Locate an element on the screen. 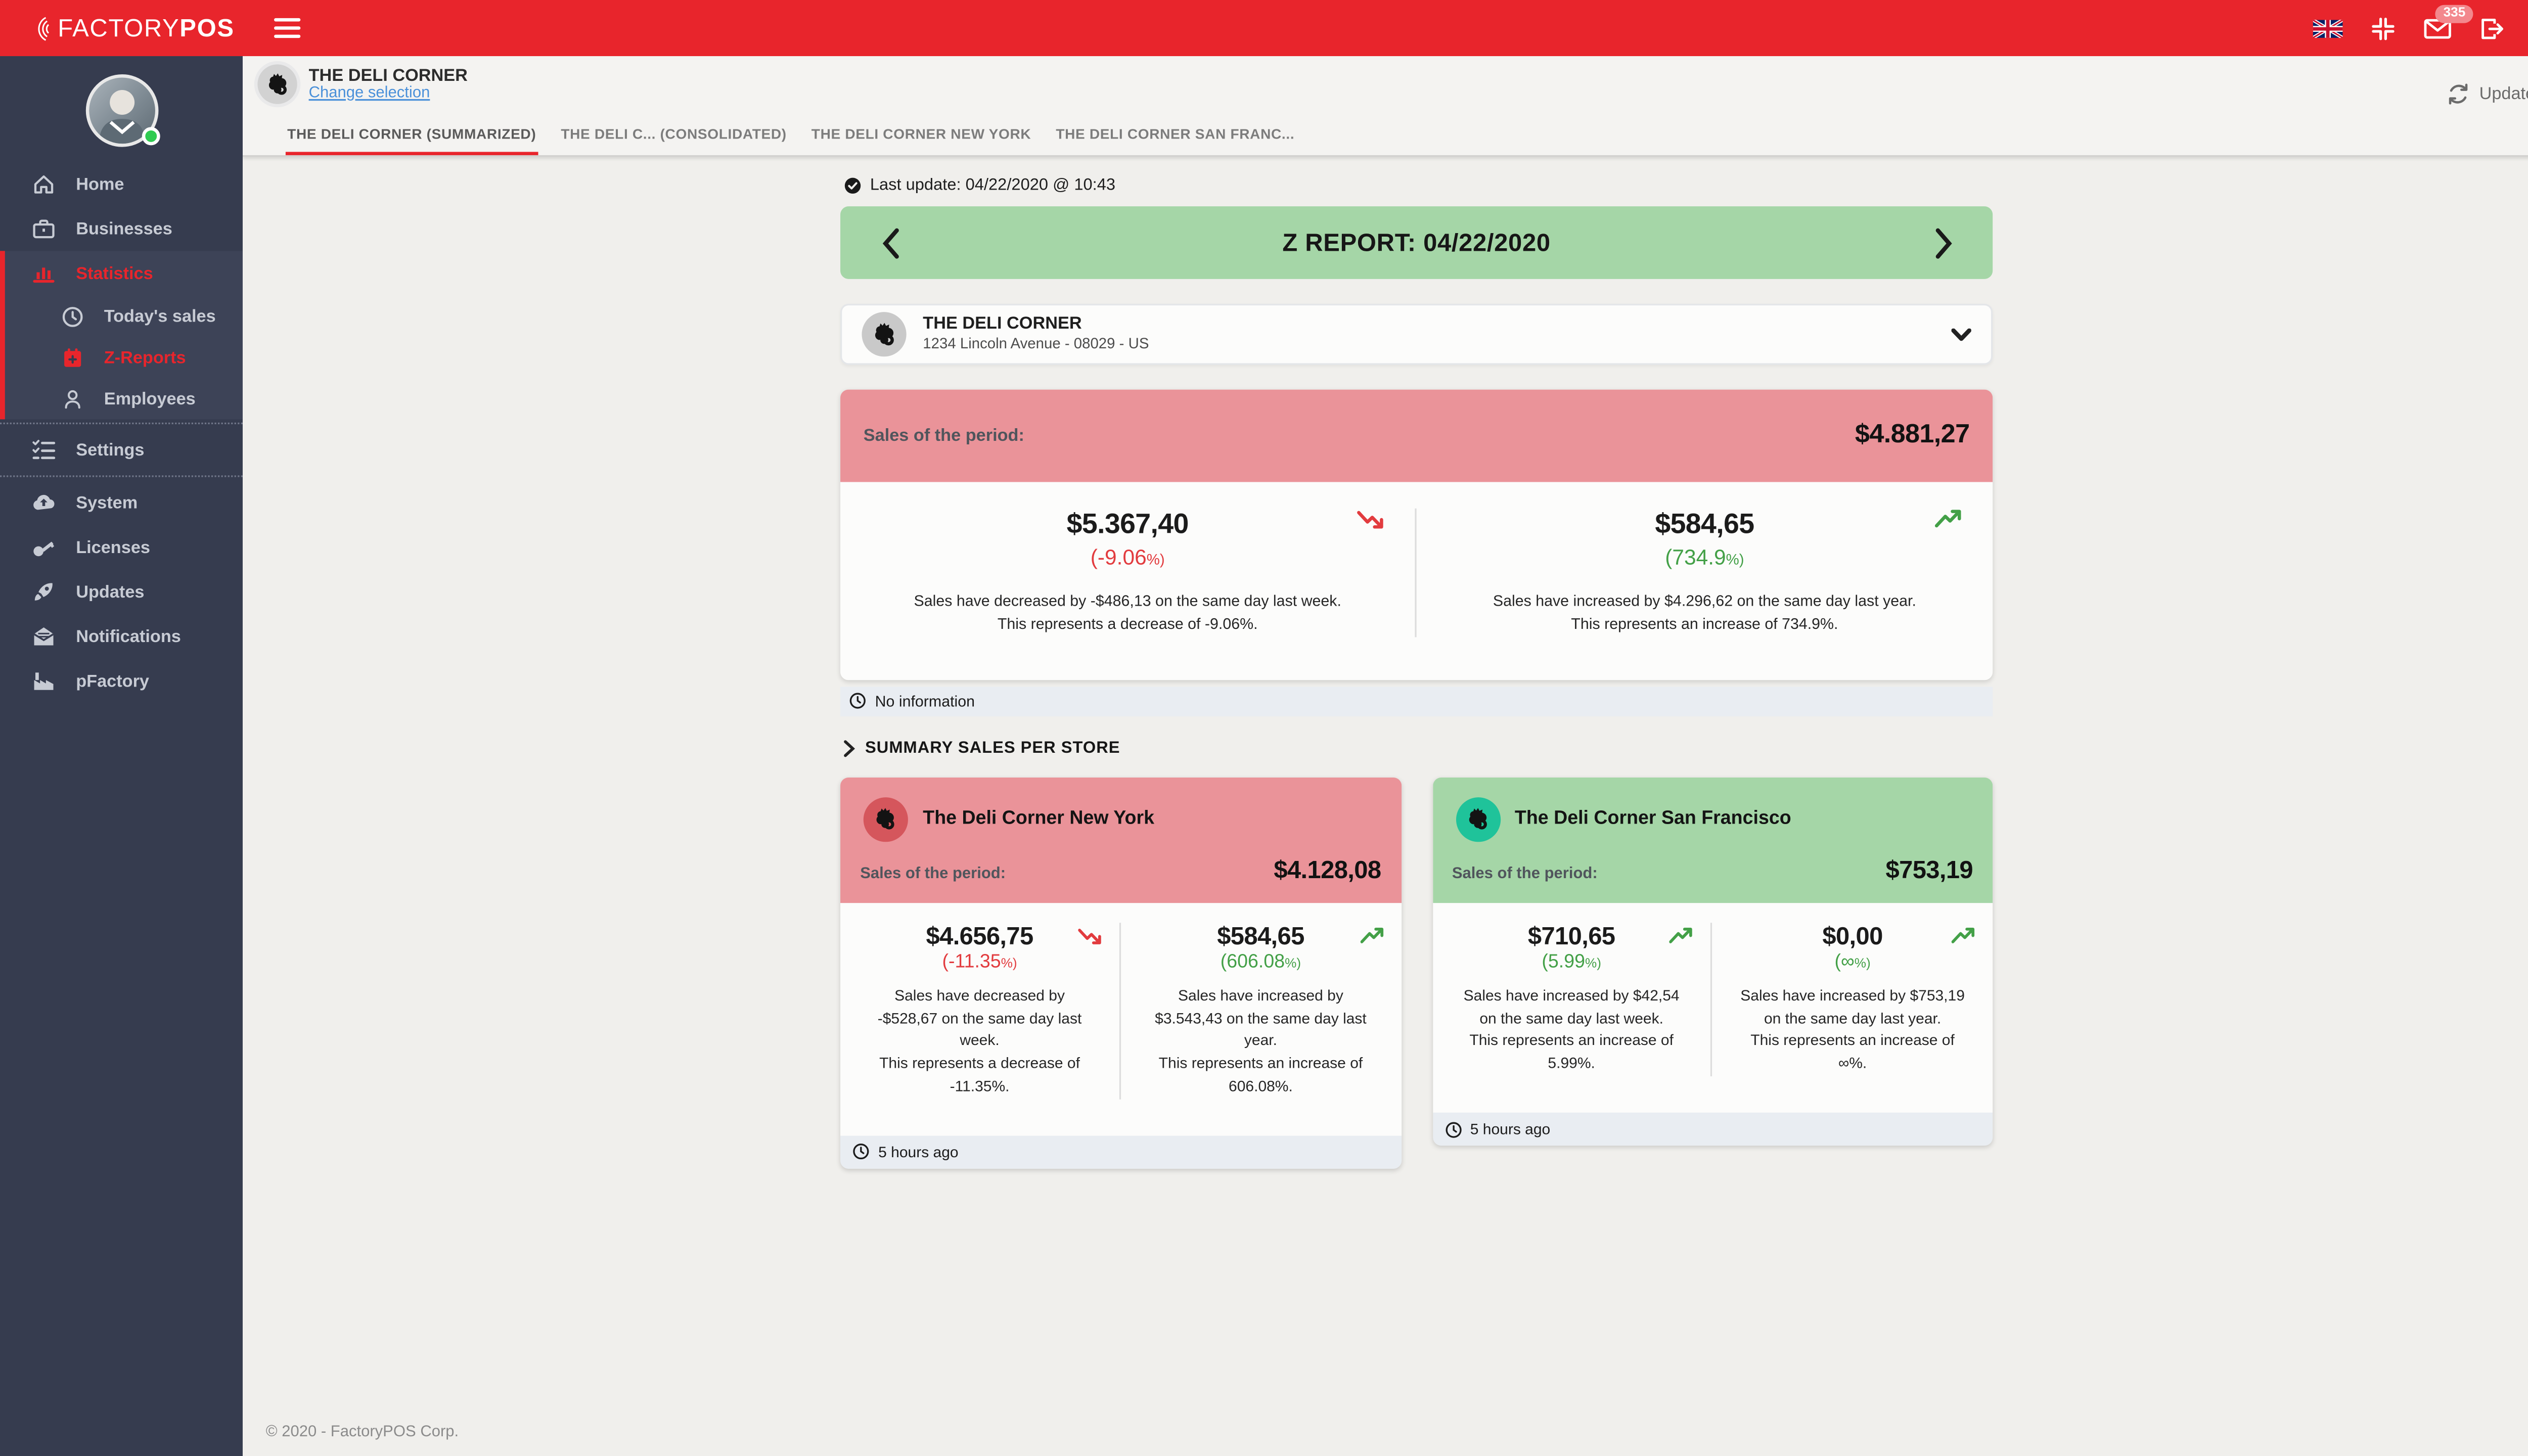 The image size is (2528, 1456). sidebar-item-businesses: Businesses is located at coordinates (122, 228).